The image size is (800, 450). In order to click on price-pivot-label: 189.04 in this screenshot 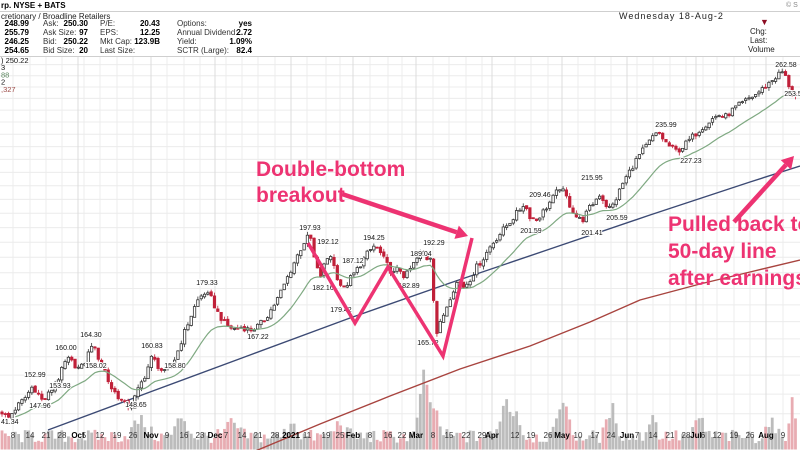, I will do `click(421, 254)`.